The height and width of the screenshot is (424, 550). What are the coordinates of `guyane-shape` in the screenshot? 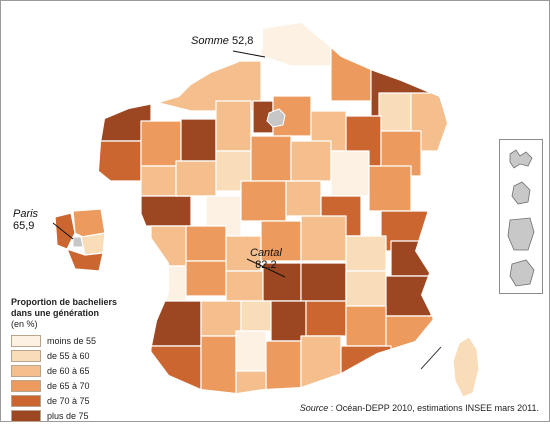 It's located at (521, 234).